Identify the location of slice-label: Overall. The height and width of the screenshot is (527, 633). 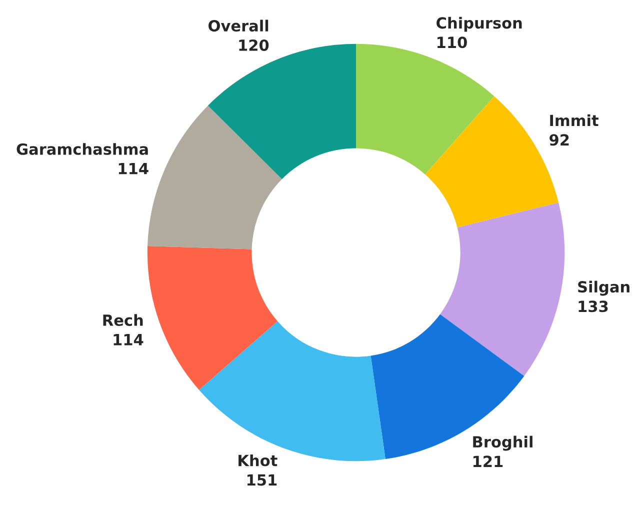
(238, 26).